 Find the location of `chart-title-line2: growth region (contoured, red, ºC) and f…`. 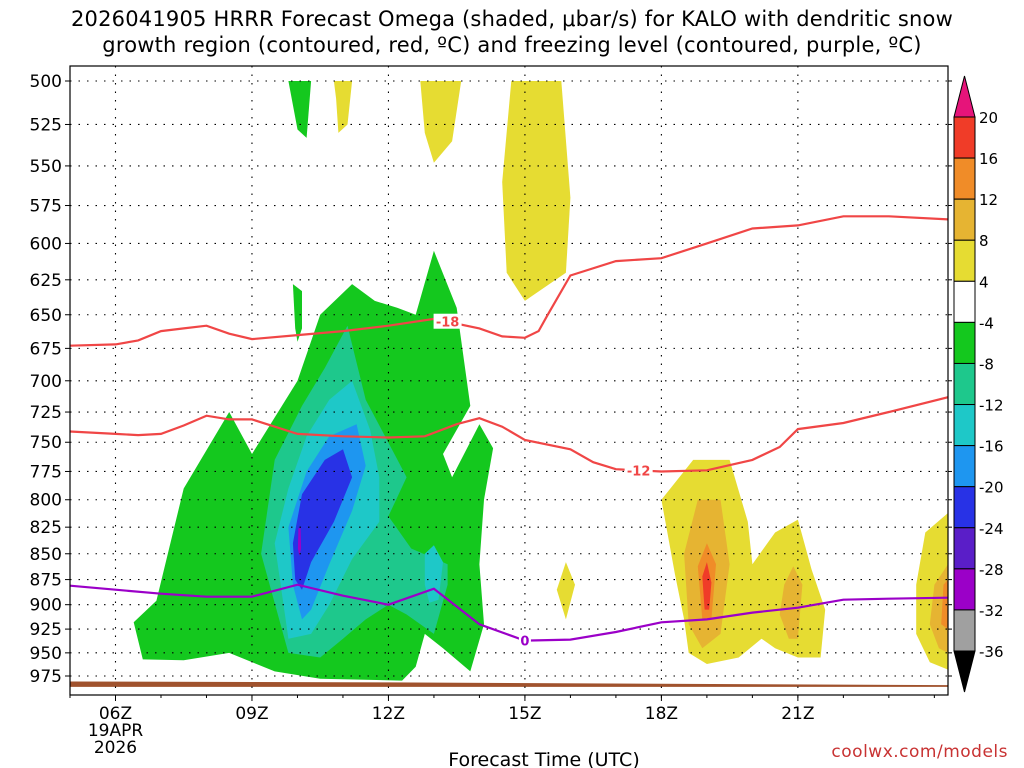

chart-title-line2: growth region (contoured, red, ºC) and f… is located at coordinates (512, 45).